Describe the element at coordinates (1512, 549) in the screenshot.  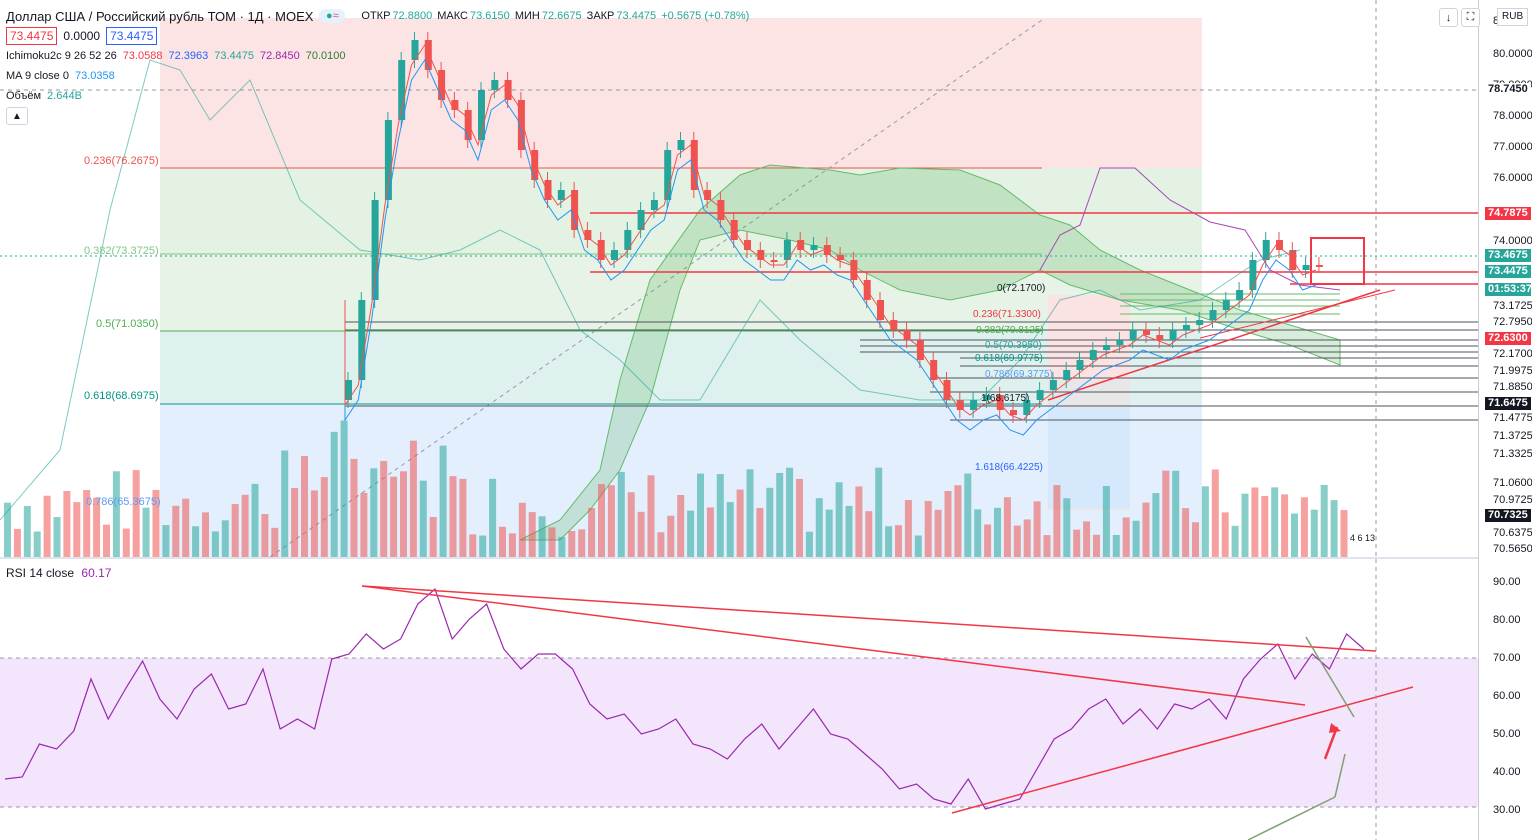
I see `price-tick: 70.5650` at that location.